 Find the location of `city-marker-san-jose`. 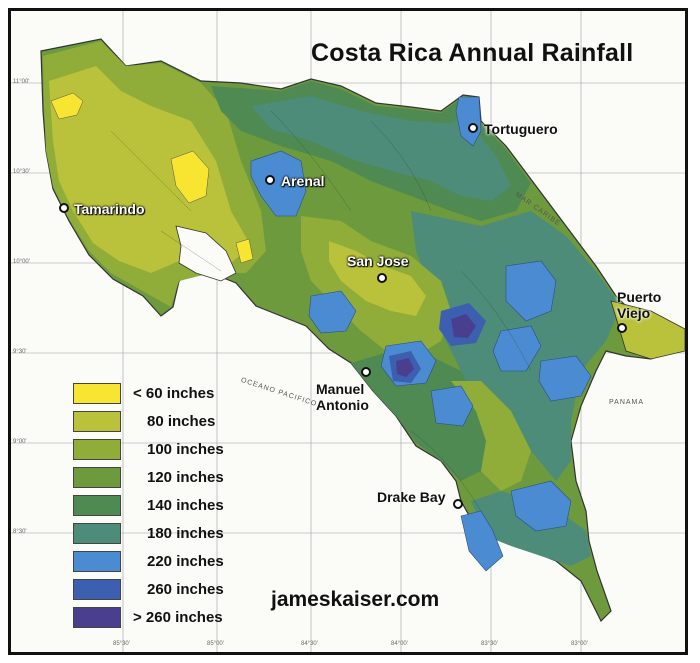

city-marker-san-jose is located at coordinates (382, 278).